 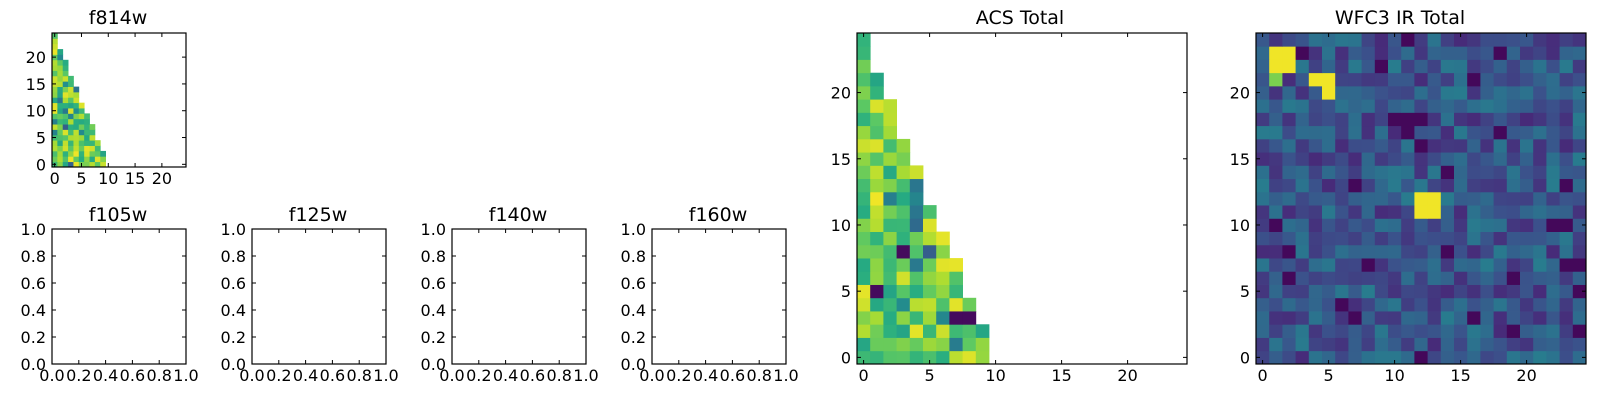 I want to click on panel-title-f814w: f814w, so click(x=118, y=18).